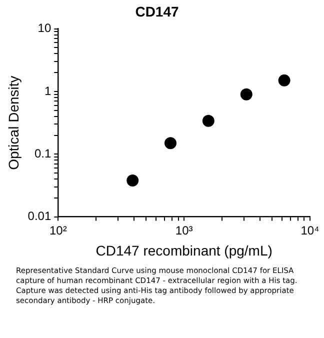 The height and width of the screenshot is (338, 324). What do you see at coordinates (184, 250) in the screenshot?
I see `x-axis-title: CD147 recombinant (pg/mL)` at bounding box center [184, 250].